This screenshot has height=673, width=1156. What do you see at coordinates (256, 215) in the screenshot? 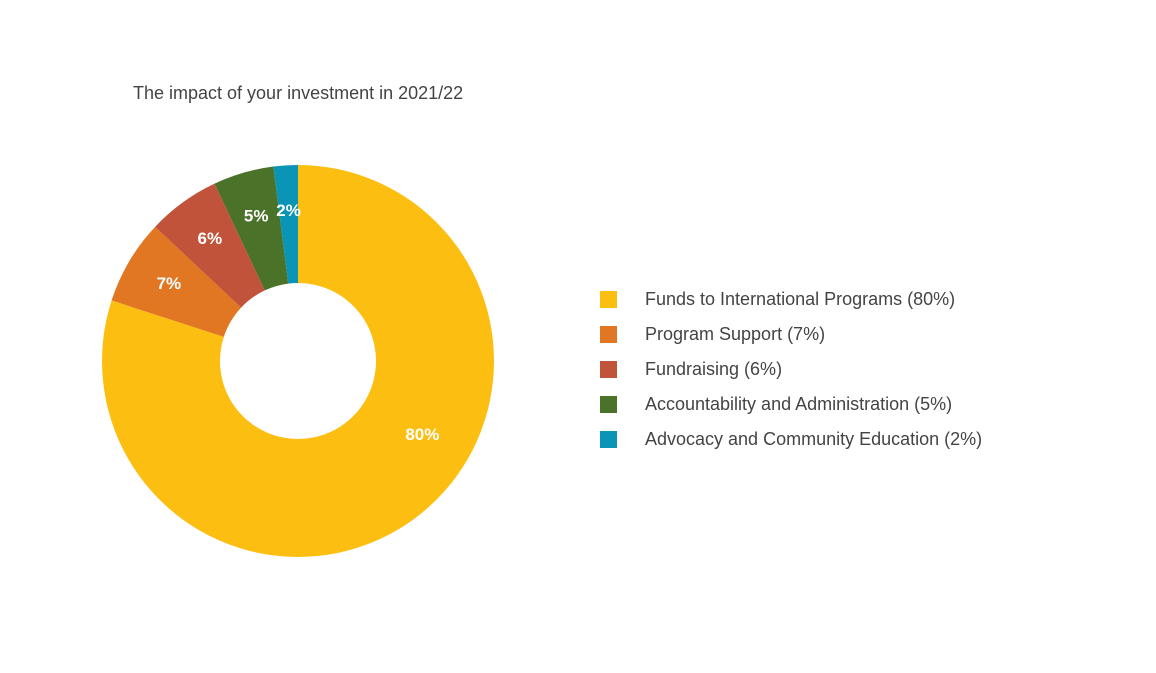
I see `data-label: 5%` at bounding box center [256, 215].